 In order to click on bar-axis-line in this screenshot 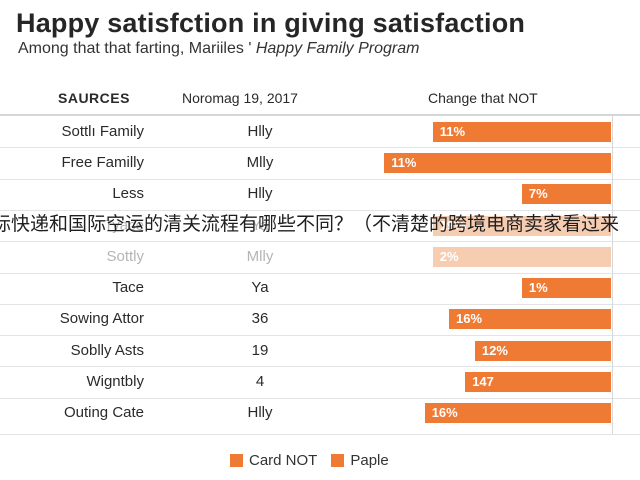, I will do `click(612, 275)`.